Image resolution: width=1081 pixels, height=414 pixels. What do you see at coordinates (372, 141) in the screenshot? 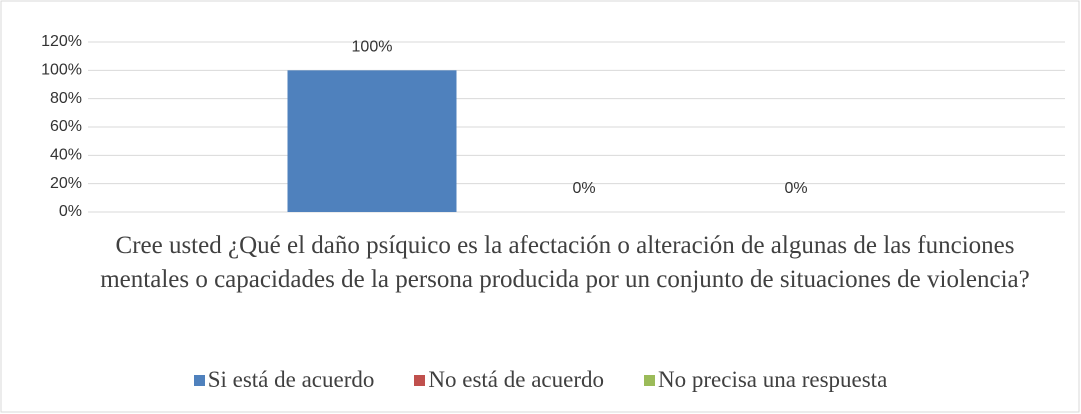
I see `bar` at bounding box center [372, 141].